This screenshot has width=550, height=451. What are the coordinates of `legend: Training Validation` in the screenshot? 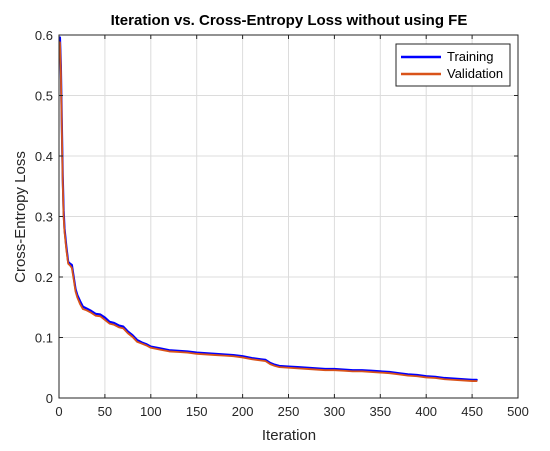 It's located at (453, 65).